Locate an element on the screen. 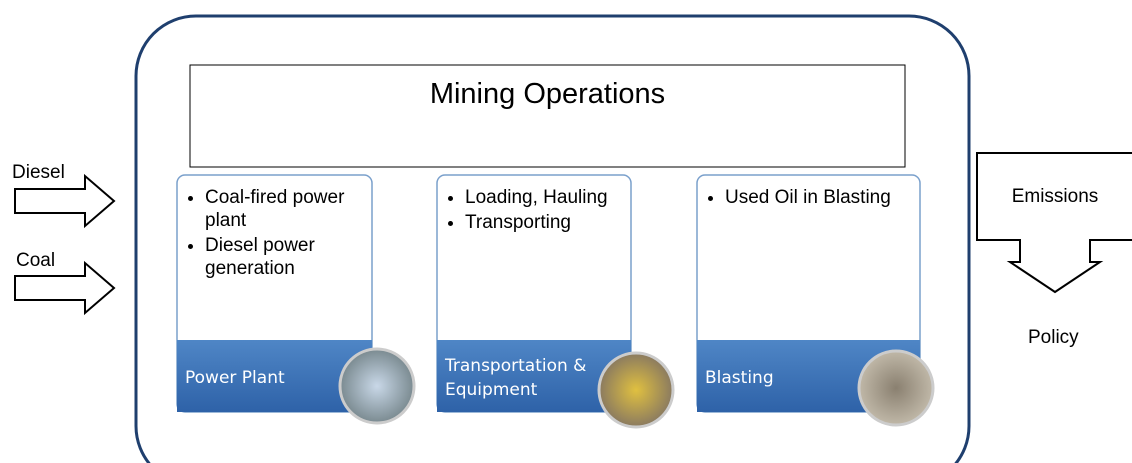  title-box is located at coordinates (547, 116).